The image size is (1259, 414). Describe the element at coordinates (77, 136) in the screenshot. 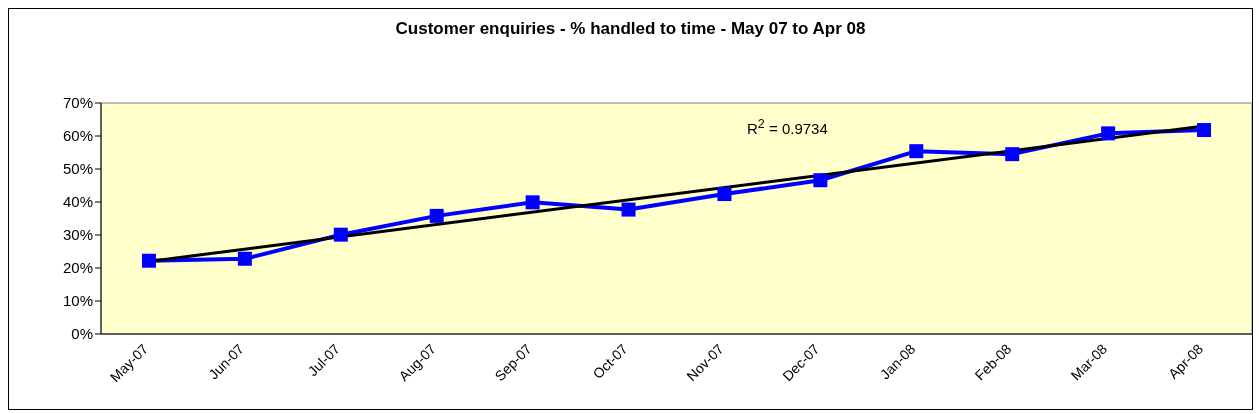

I see `y-tick-label: 60%` at that location.